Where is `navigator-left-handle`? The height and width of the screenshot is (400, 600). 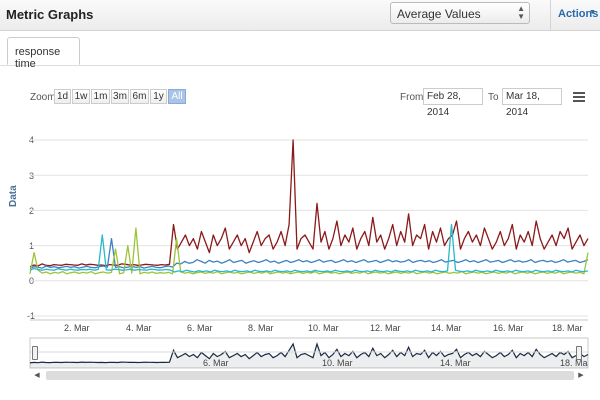 navigator-left-handle is located at coordinates (35, 353).